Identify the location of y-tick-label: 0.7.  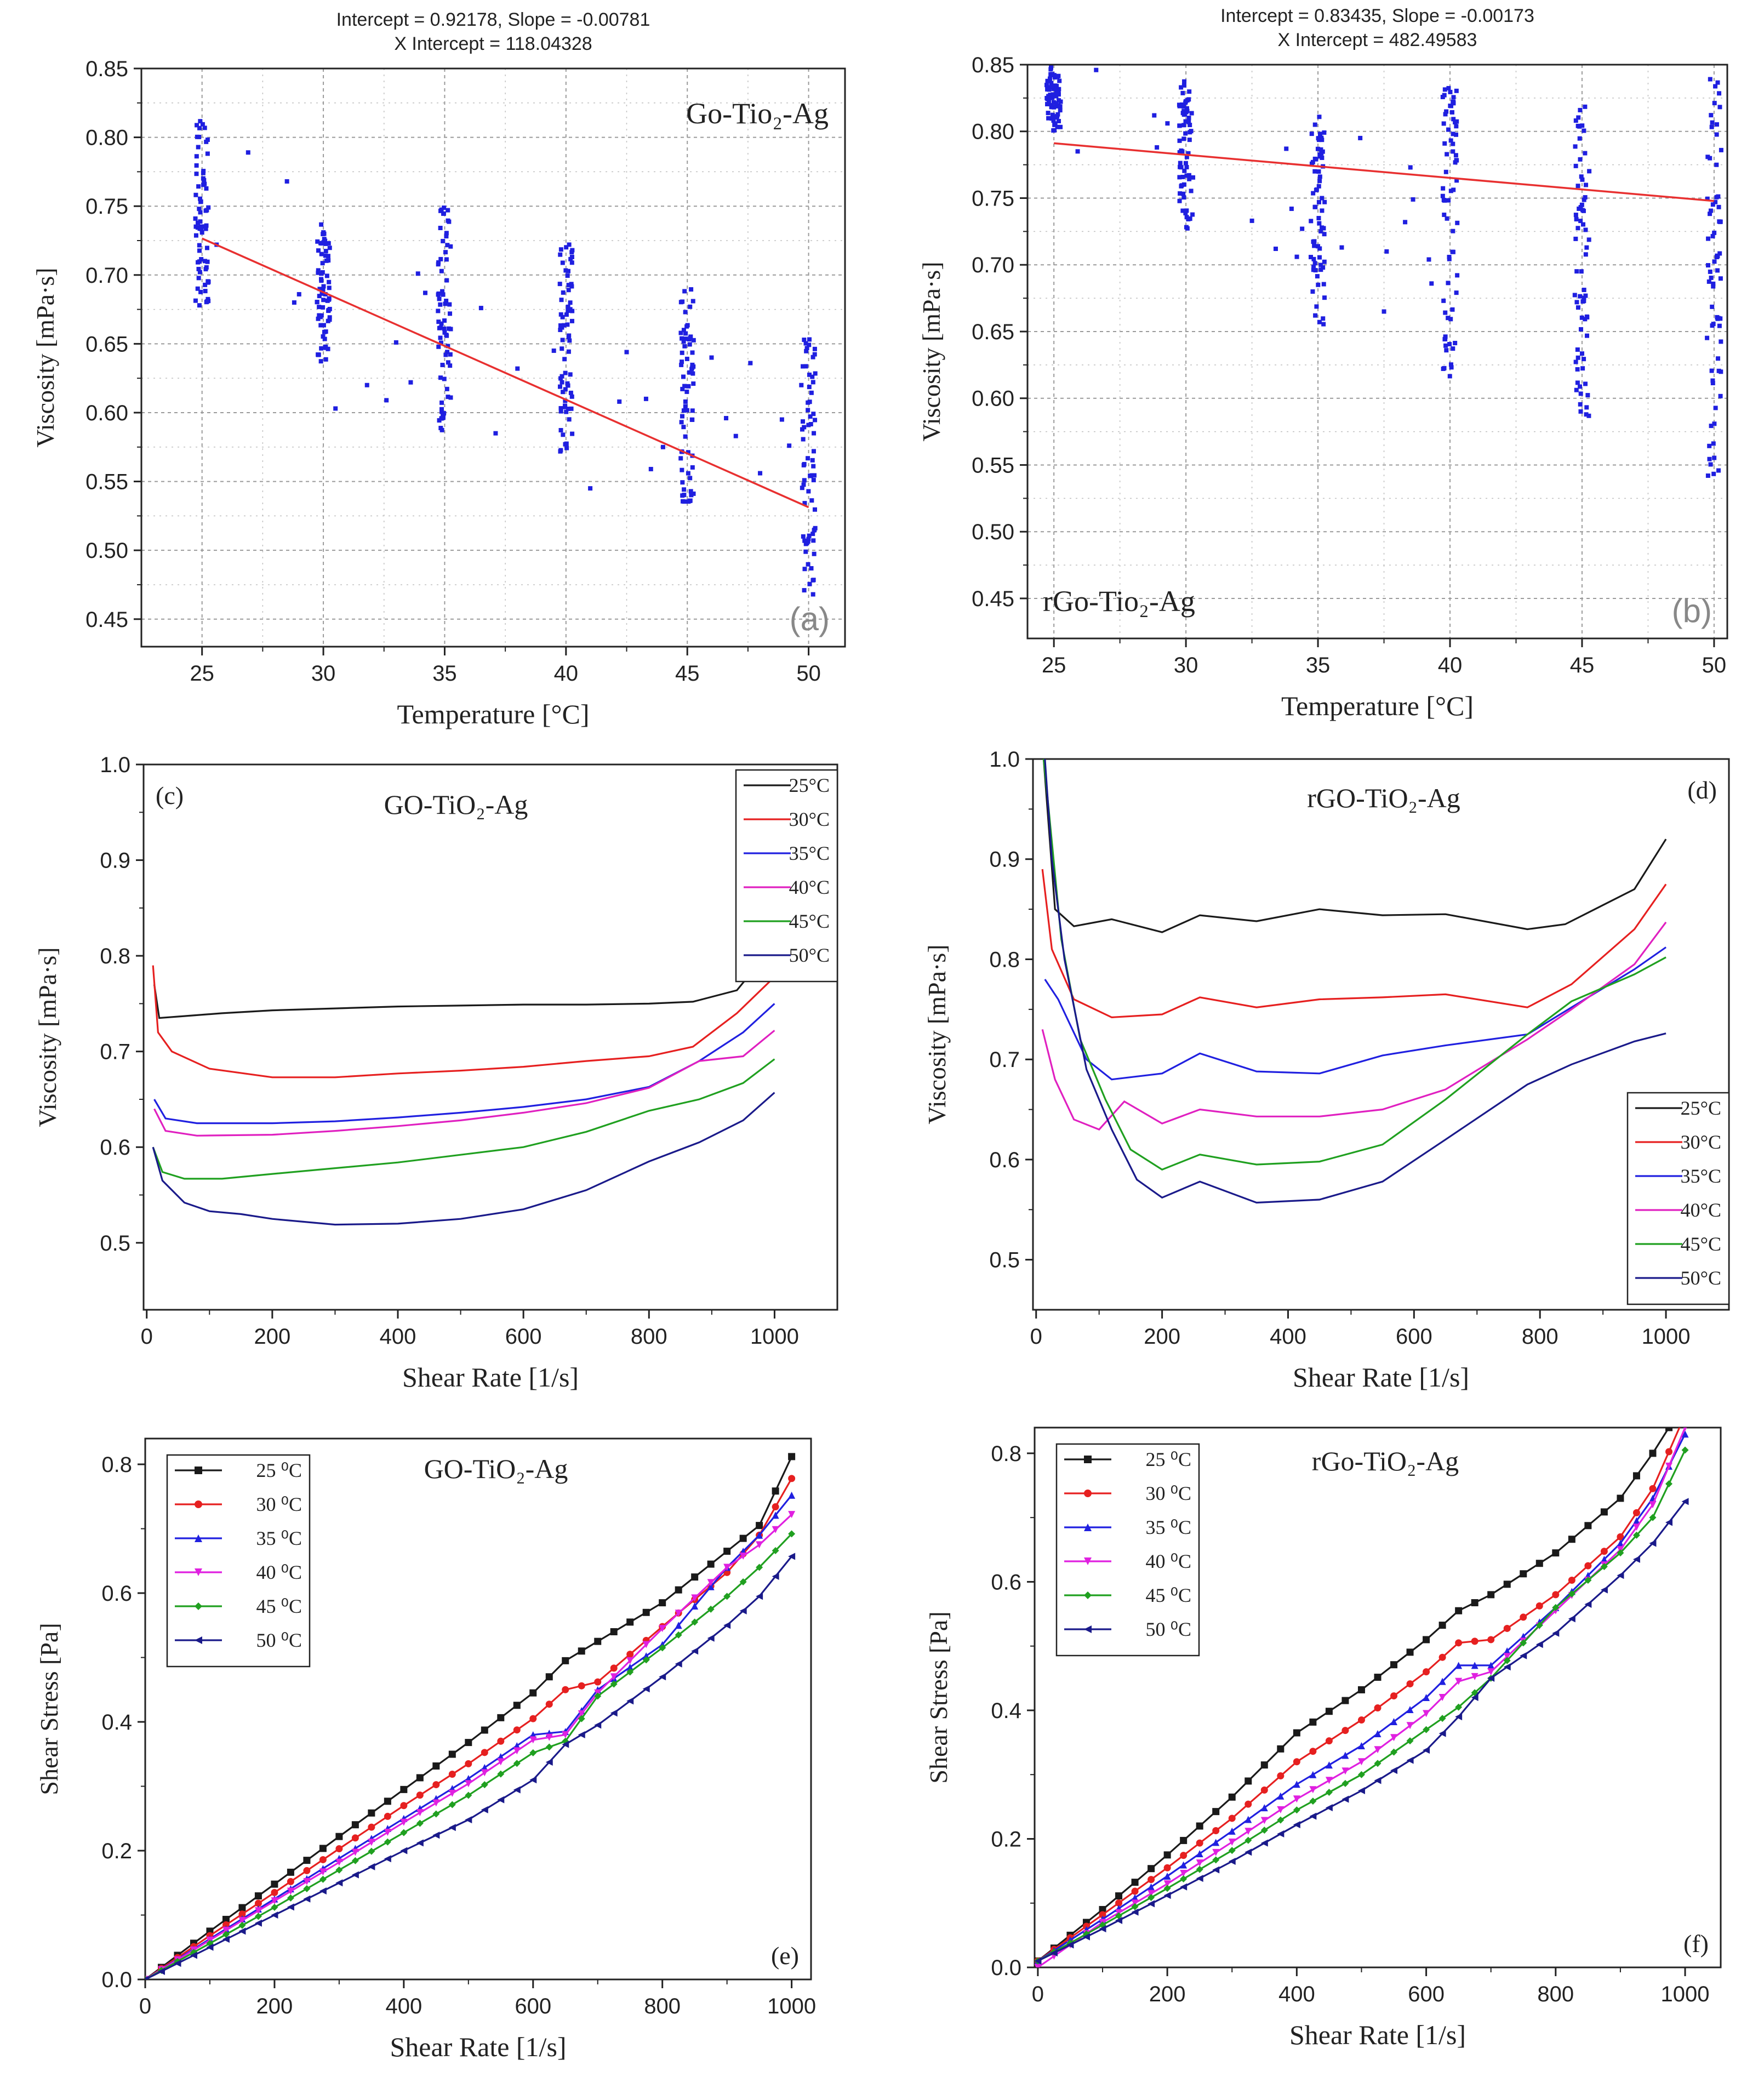
(115, 1052).